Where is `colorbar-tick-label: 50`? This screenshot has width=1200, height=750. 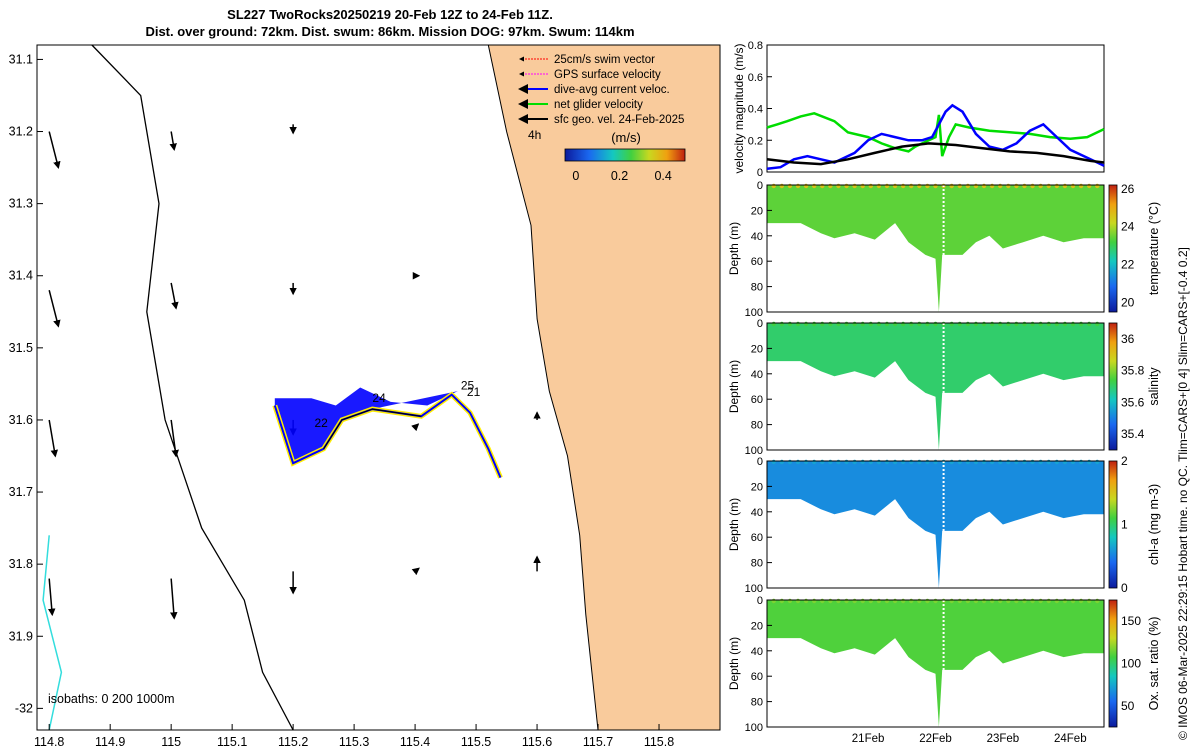 colorbar-tick-label: 50 is located at coordinates (1128, 706).